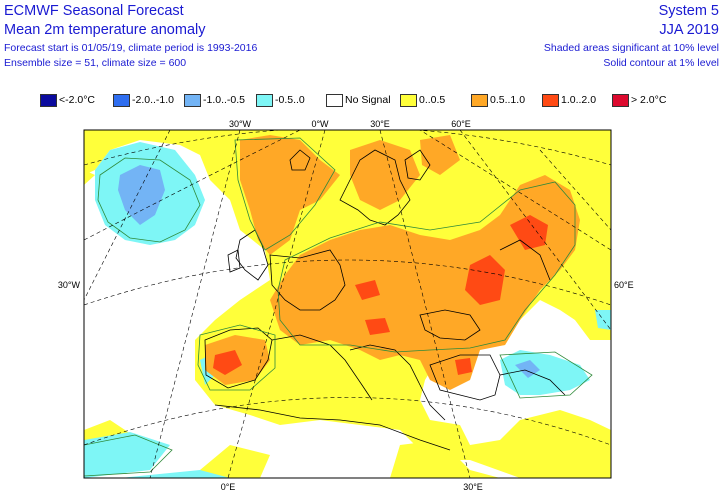 The image size is (725, 496). I want to click on label-top-30e: 30°E, so click(380, 124).